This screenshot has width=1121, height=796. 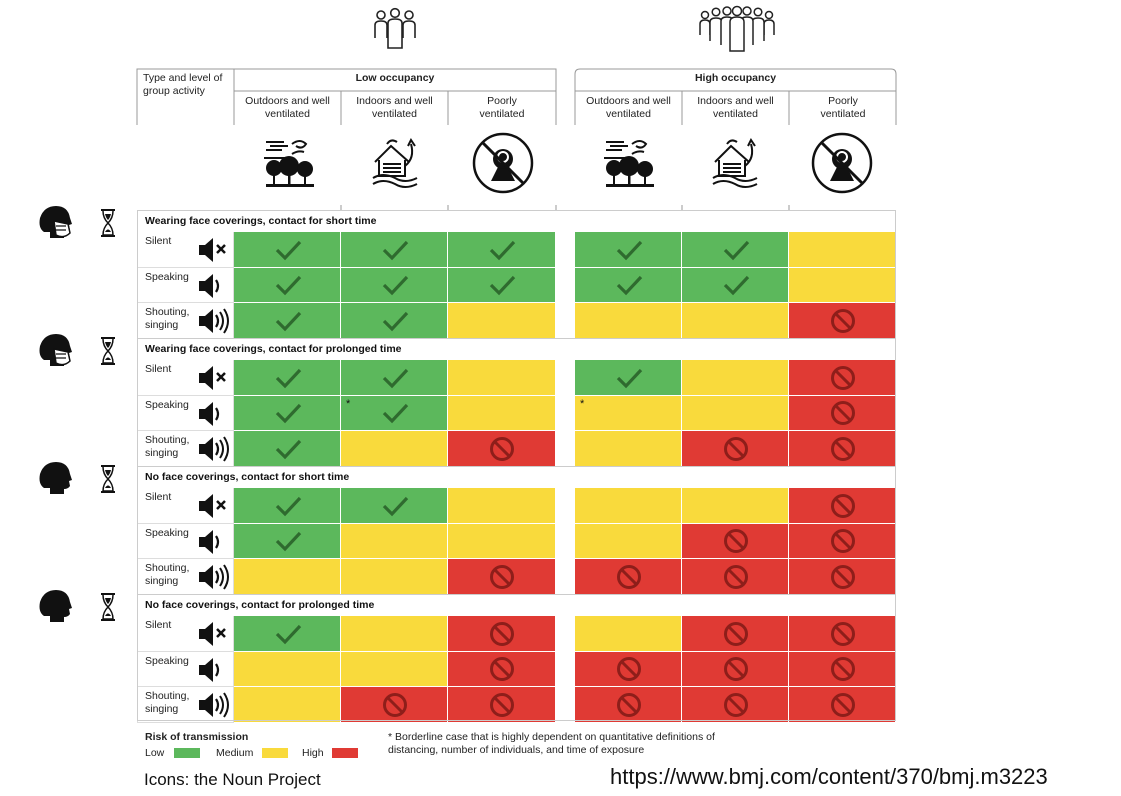 I want to click on indoors-ventilated-icon, so click(x=395, y=163).